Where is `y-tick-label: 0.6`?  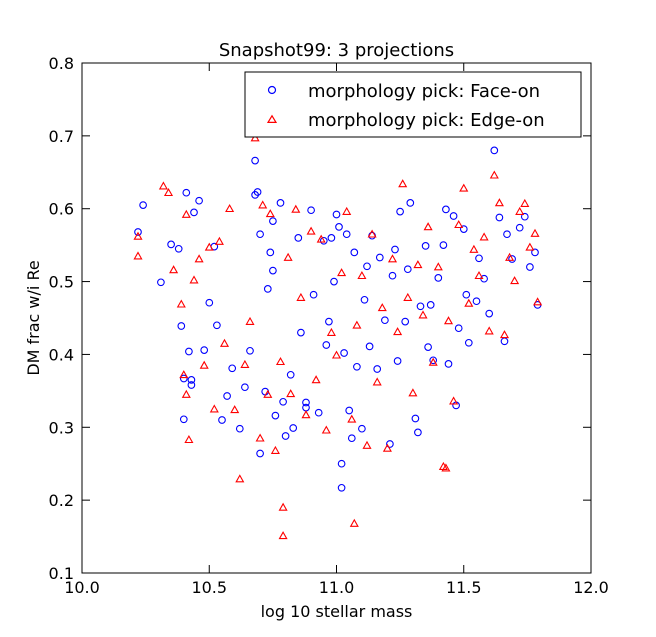 y-tick-label: 0.6 is located at coordinates (61, 209).